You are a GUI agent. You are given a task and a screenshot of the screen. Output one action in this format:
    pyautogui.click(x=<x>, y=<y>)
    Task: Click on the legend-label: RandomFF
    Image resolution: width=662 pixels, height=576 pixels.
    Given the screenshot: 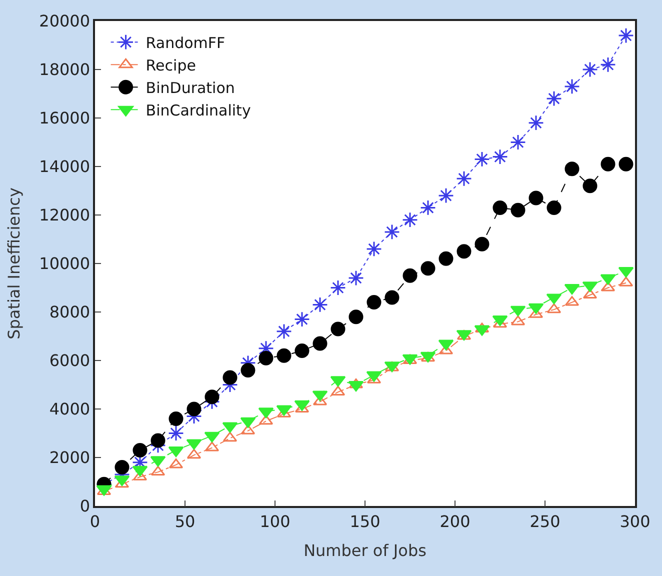 What is the action you would take?
    pyautogui.click(x=186, y=43)
    